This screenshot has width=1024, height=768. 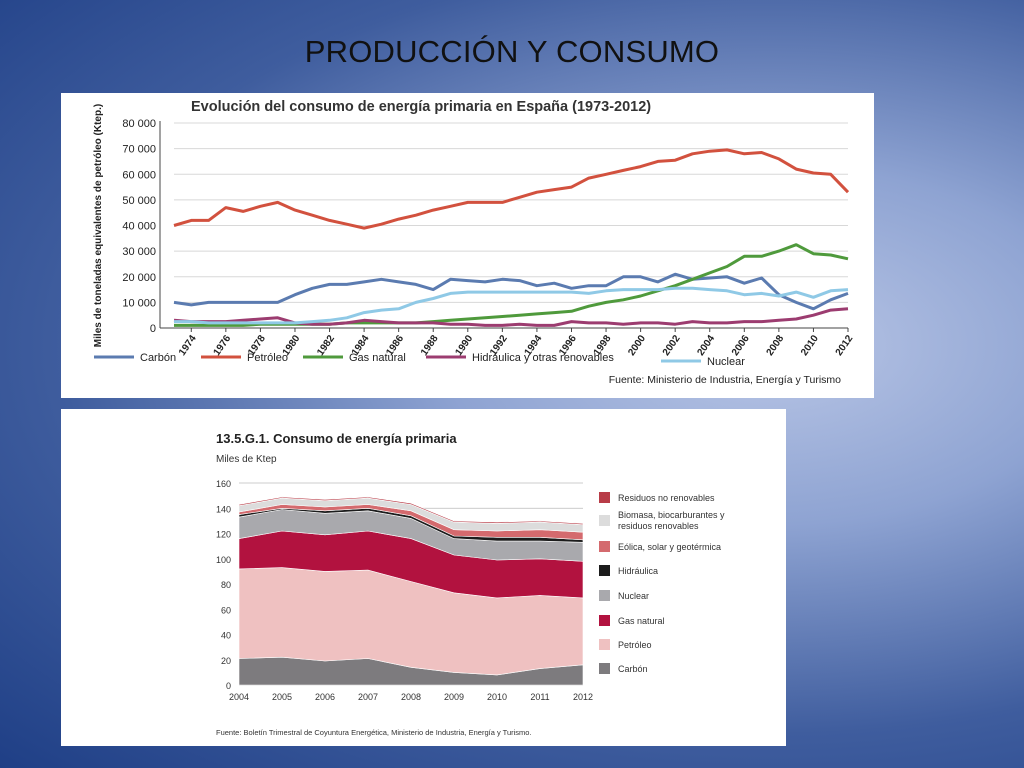 What do you see at coordinates (226, 610) in the screenshot?
I see `y-tick-label: 60` at bounding box center [226, 610].